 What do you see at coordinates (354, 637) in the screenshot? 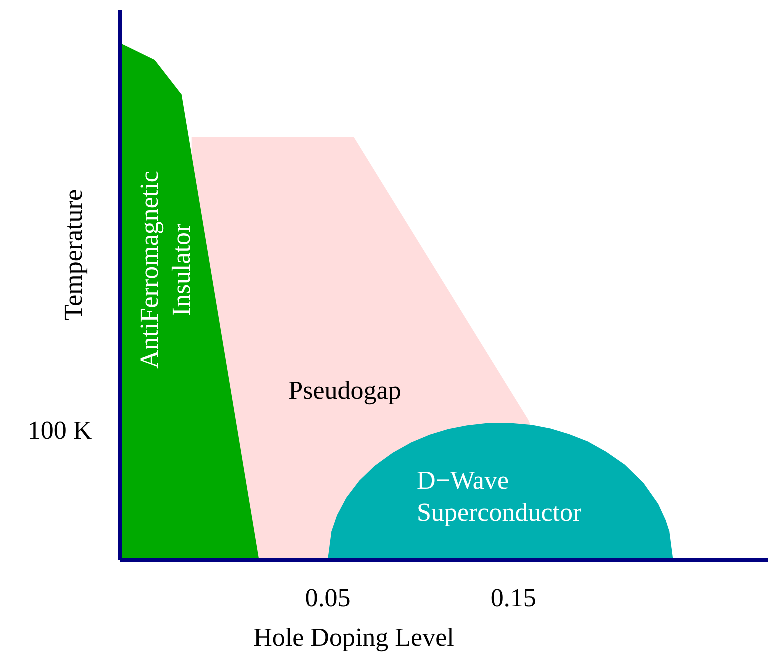
I see `x-axis-title: Hole Doping Level` at bounding box center [354, 637].